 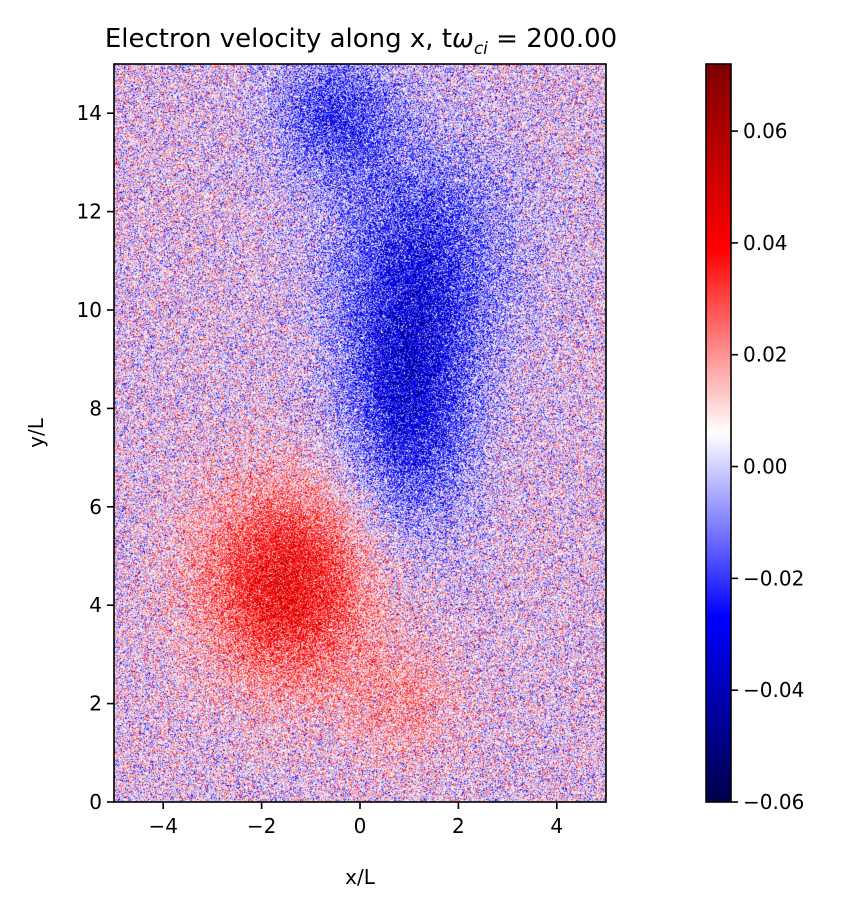 What do you see at coordinates (773, 690) in the screenshot?
I see `colorbar-tick-label: −0.04` at bounding box center [773, 690].